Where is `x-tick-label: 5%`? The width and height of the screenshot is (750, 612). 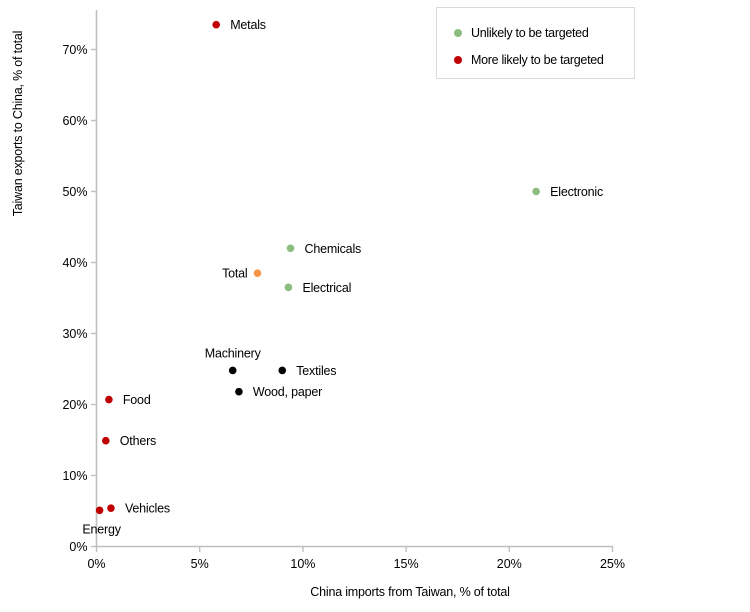 x-tick-label: 5% is located at coordinates (200, 564).